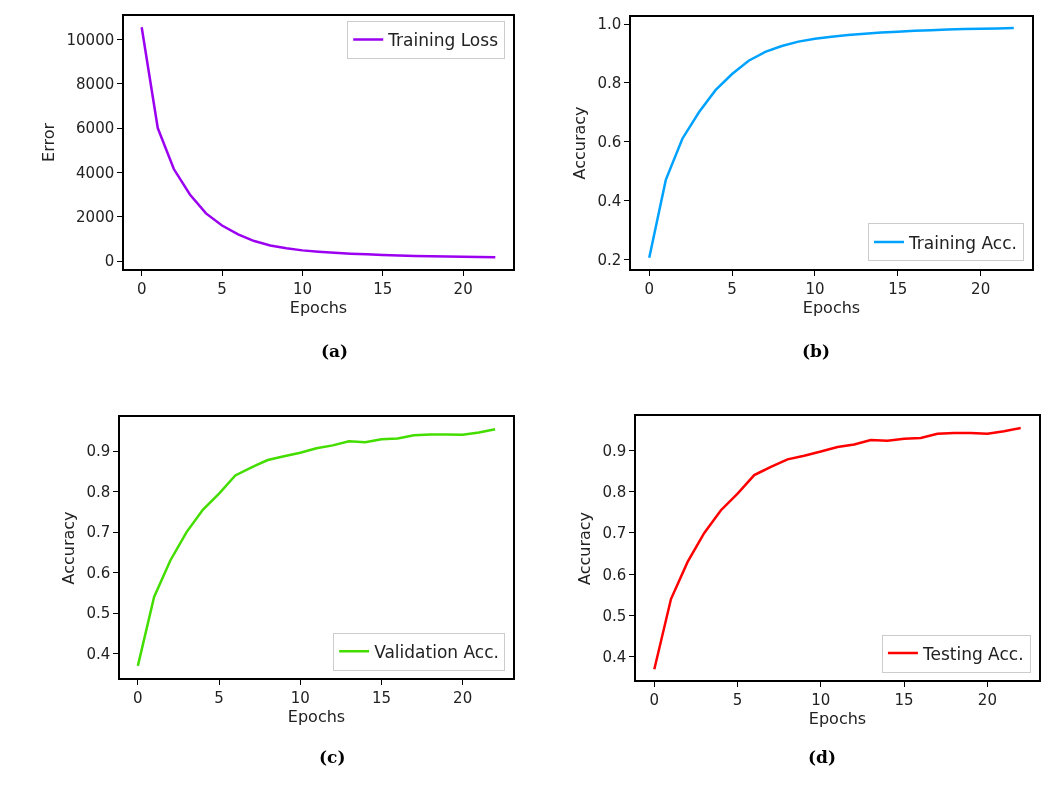 The image size is (1043, 797). Describe the element at coordinates (335, 351) in the screenshot. I see `text: (a)` at that location.